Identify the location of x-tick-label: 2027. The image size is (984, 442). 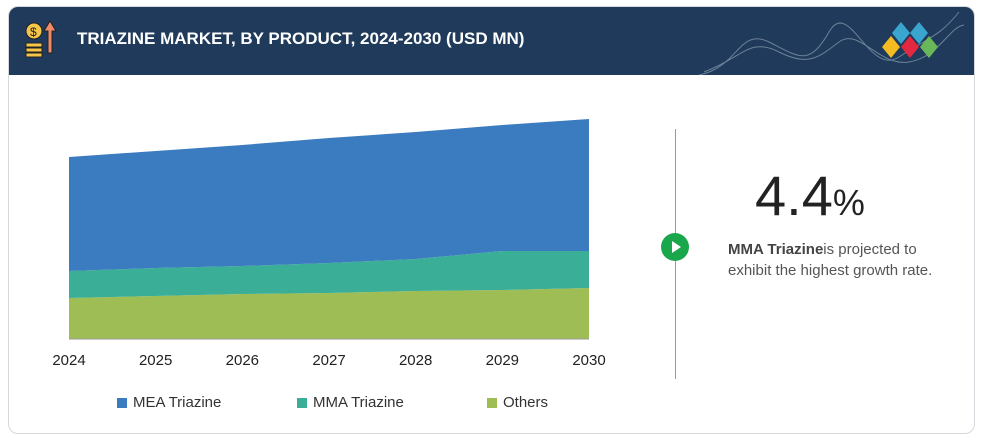
(328, 360).